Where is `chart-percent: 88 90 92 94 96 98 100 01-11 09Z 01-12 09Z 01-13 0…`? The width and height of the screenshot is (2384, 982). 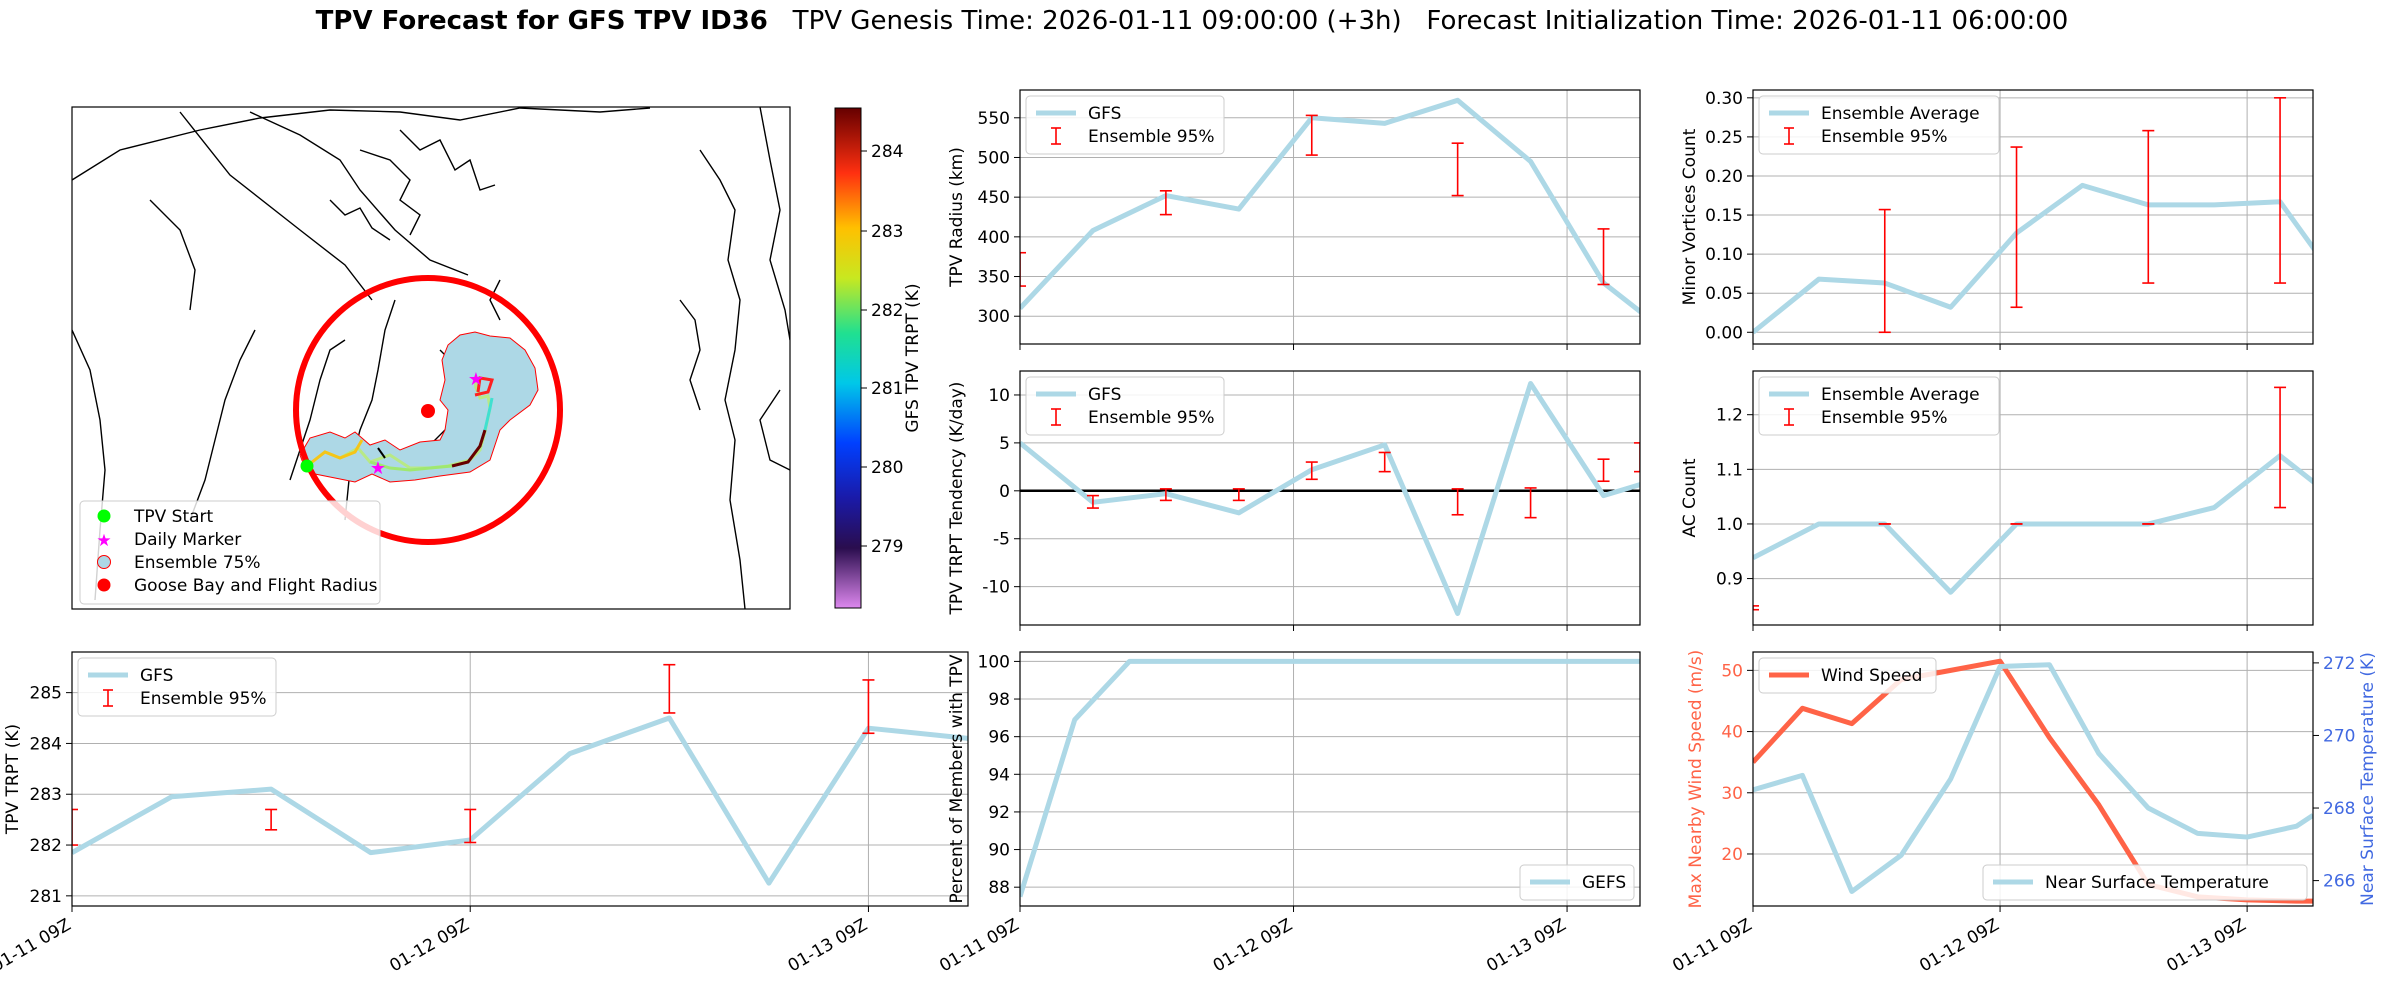 chart-percent: 88 90 92 94 96 98 100 01-11 09Z 01-12 09Z 01-13 0… is located at coordinates (1288, 813).